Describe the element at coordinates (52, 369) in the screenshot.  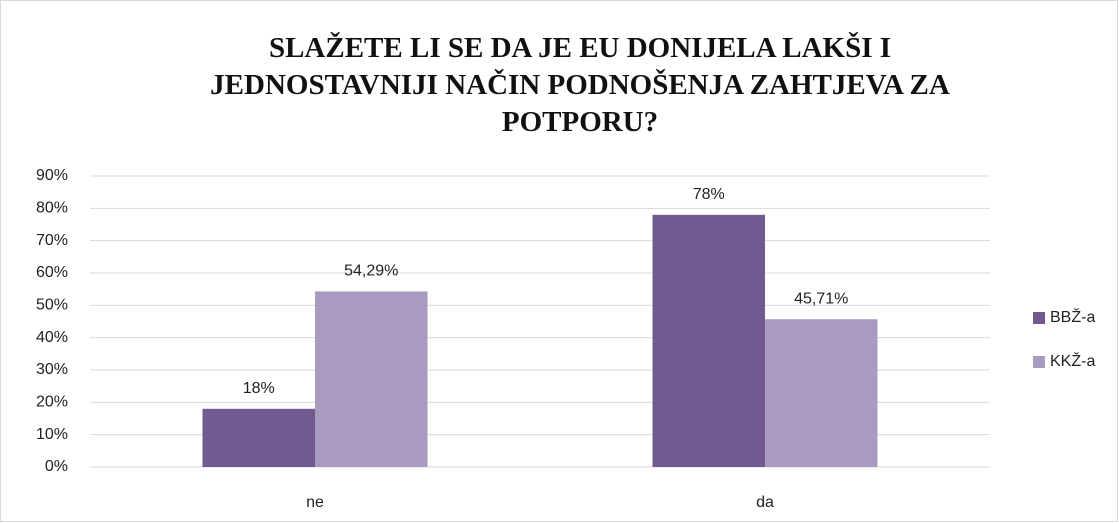
I see `y-tick-label: 30%` at that location.